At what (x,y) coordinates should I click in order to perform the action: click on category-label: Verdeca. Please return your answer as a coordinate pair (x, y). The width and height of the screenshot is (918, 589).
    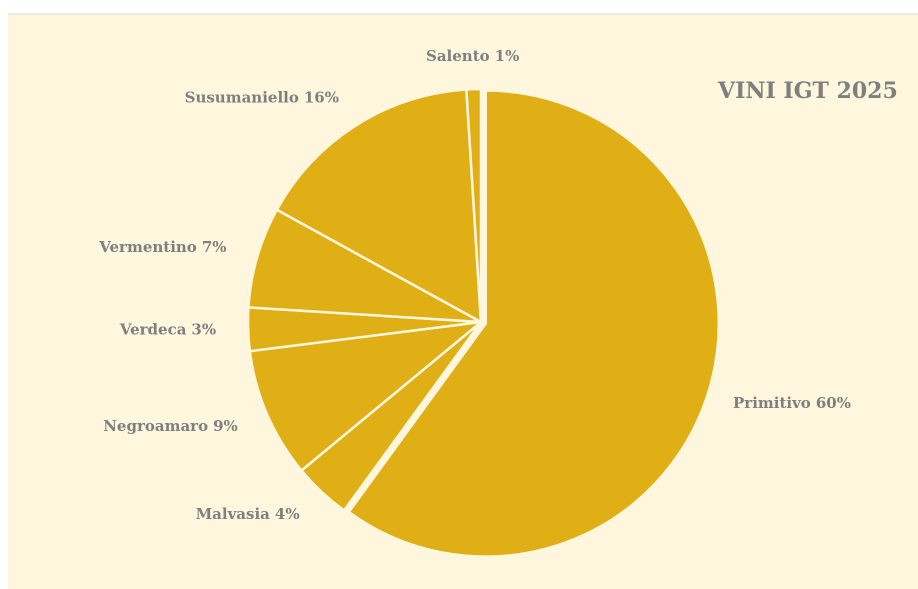
    Looking at the image, I should click on (153, 329).